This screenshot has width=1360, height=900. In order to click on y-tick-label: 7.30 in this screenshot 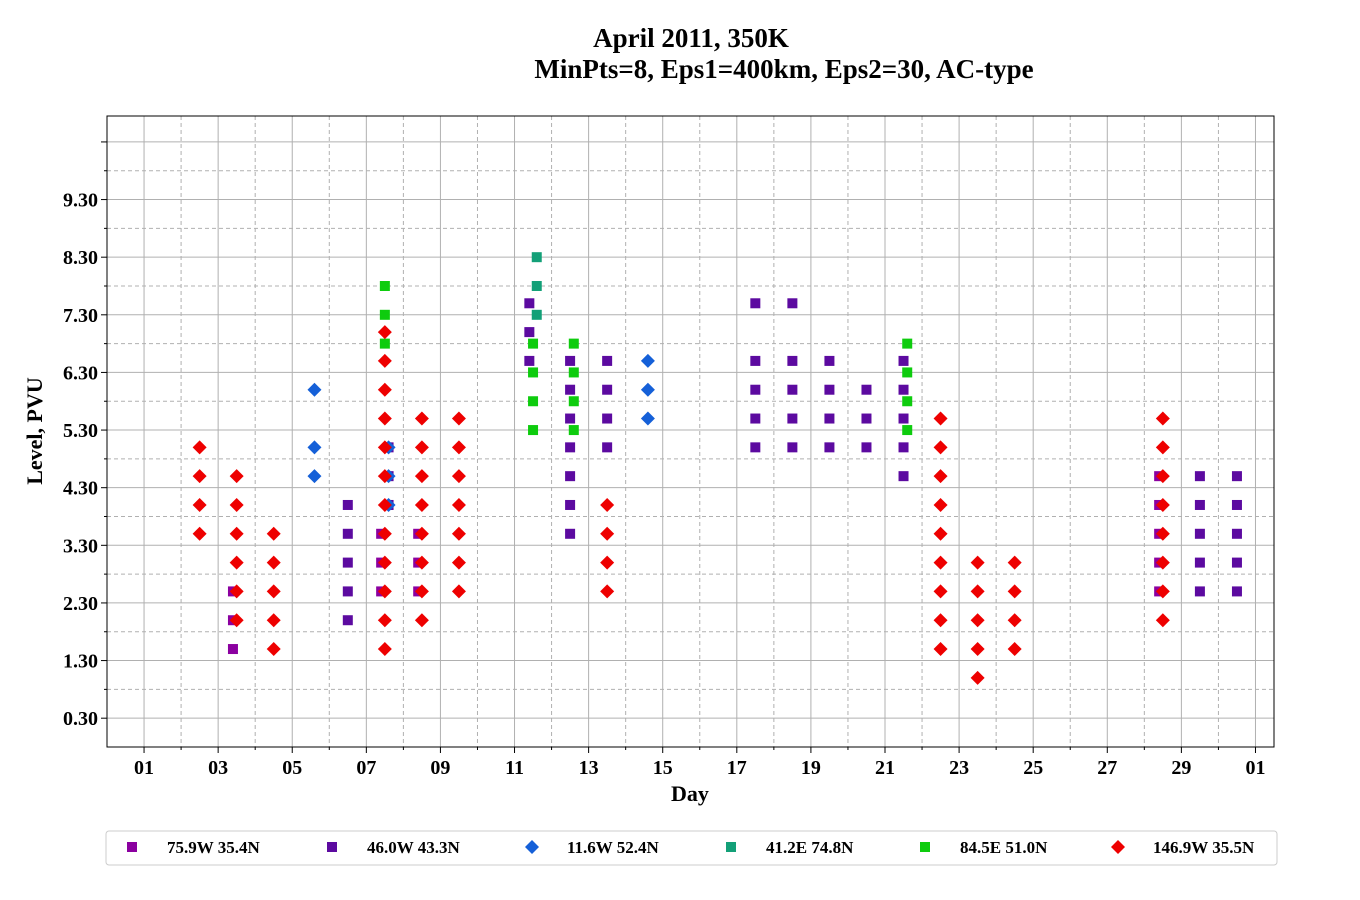, I will do `click(80, 316)`.